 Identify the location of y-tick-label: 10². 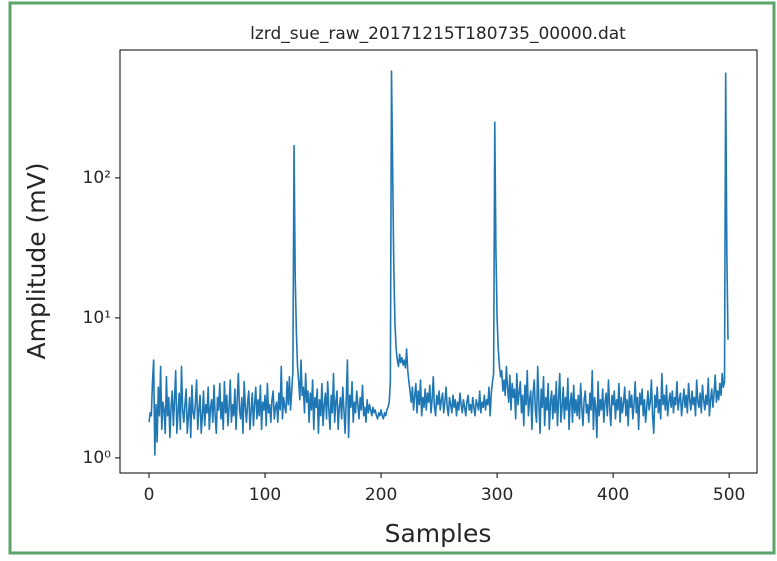
(97, 178).